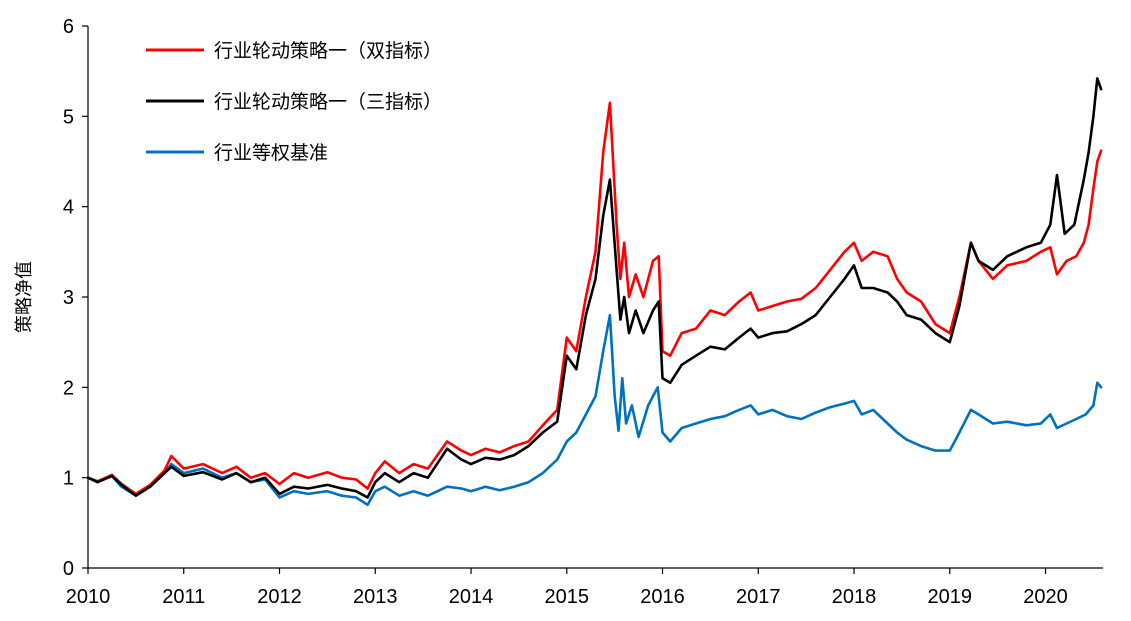 The width and height of the screenshot is (1131, 621). What do you see at coordinates (68, 569) in the screenshot?
I see `y-tick-label: 0` at bounding box center [68, 569].